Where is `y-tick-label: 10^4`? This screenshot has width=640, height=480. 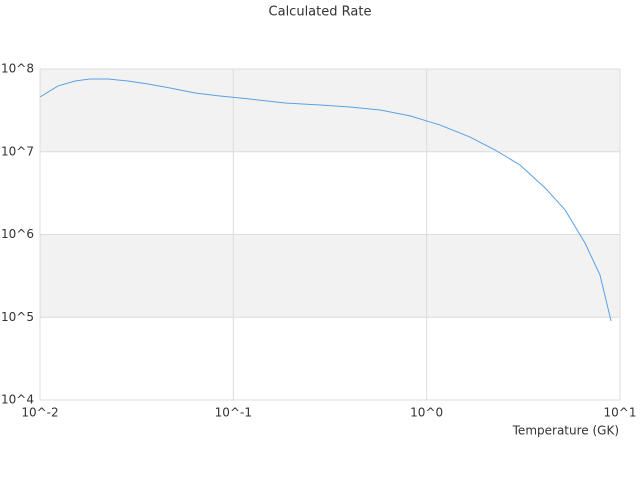
y-tick-label: 10^4 is located at coordinates (17, 400).